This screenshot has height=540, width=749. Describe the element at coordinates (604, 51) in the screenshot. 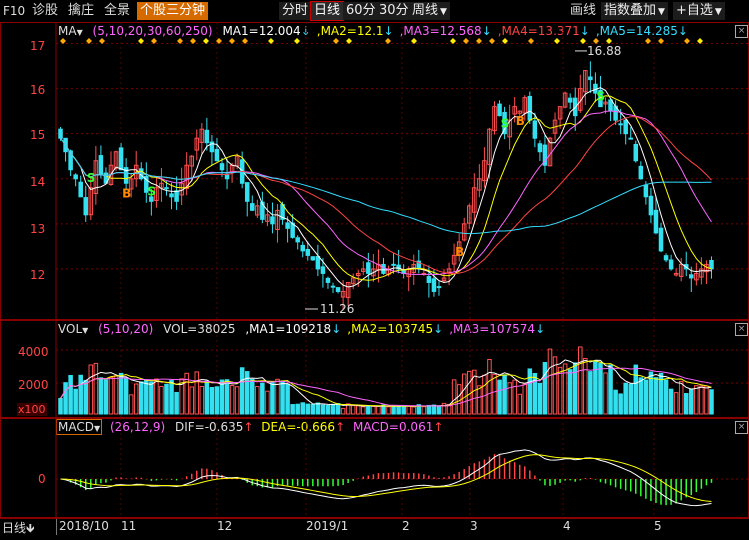

I see `high-price-label: 16.88` at that location.